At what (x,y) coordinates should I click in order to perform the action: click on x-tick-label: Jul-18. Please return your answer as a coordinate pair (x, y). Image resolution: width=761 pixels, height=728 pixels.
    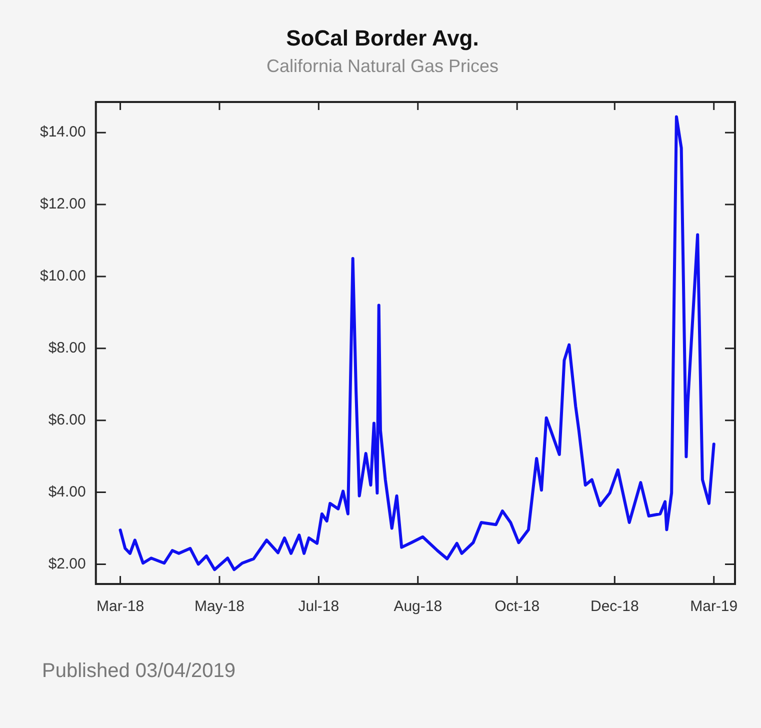
    Looking at the image, I should click on (319, 607).